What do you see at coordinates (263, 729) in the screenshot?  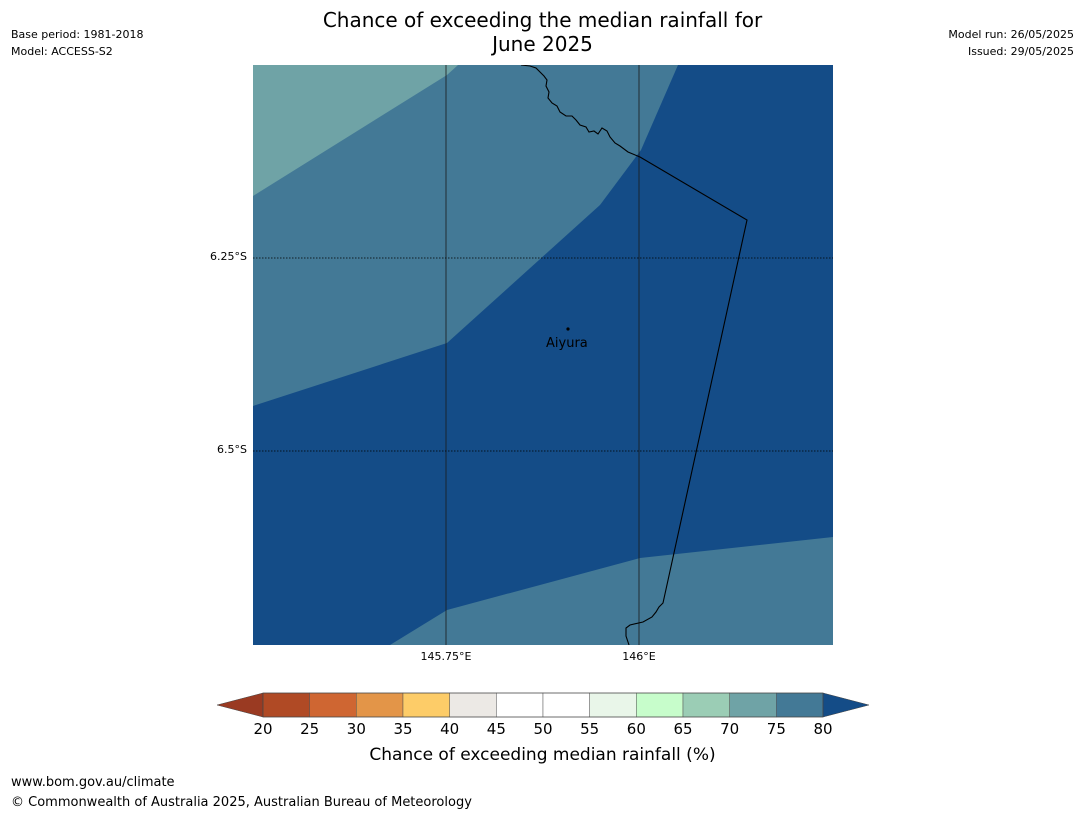 I see `colorbar-tick-20: 20` at bounding box center [263, 729].